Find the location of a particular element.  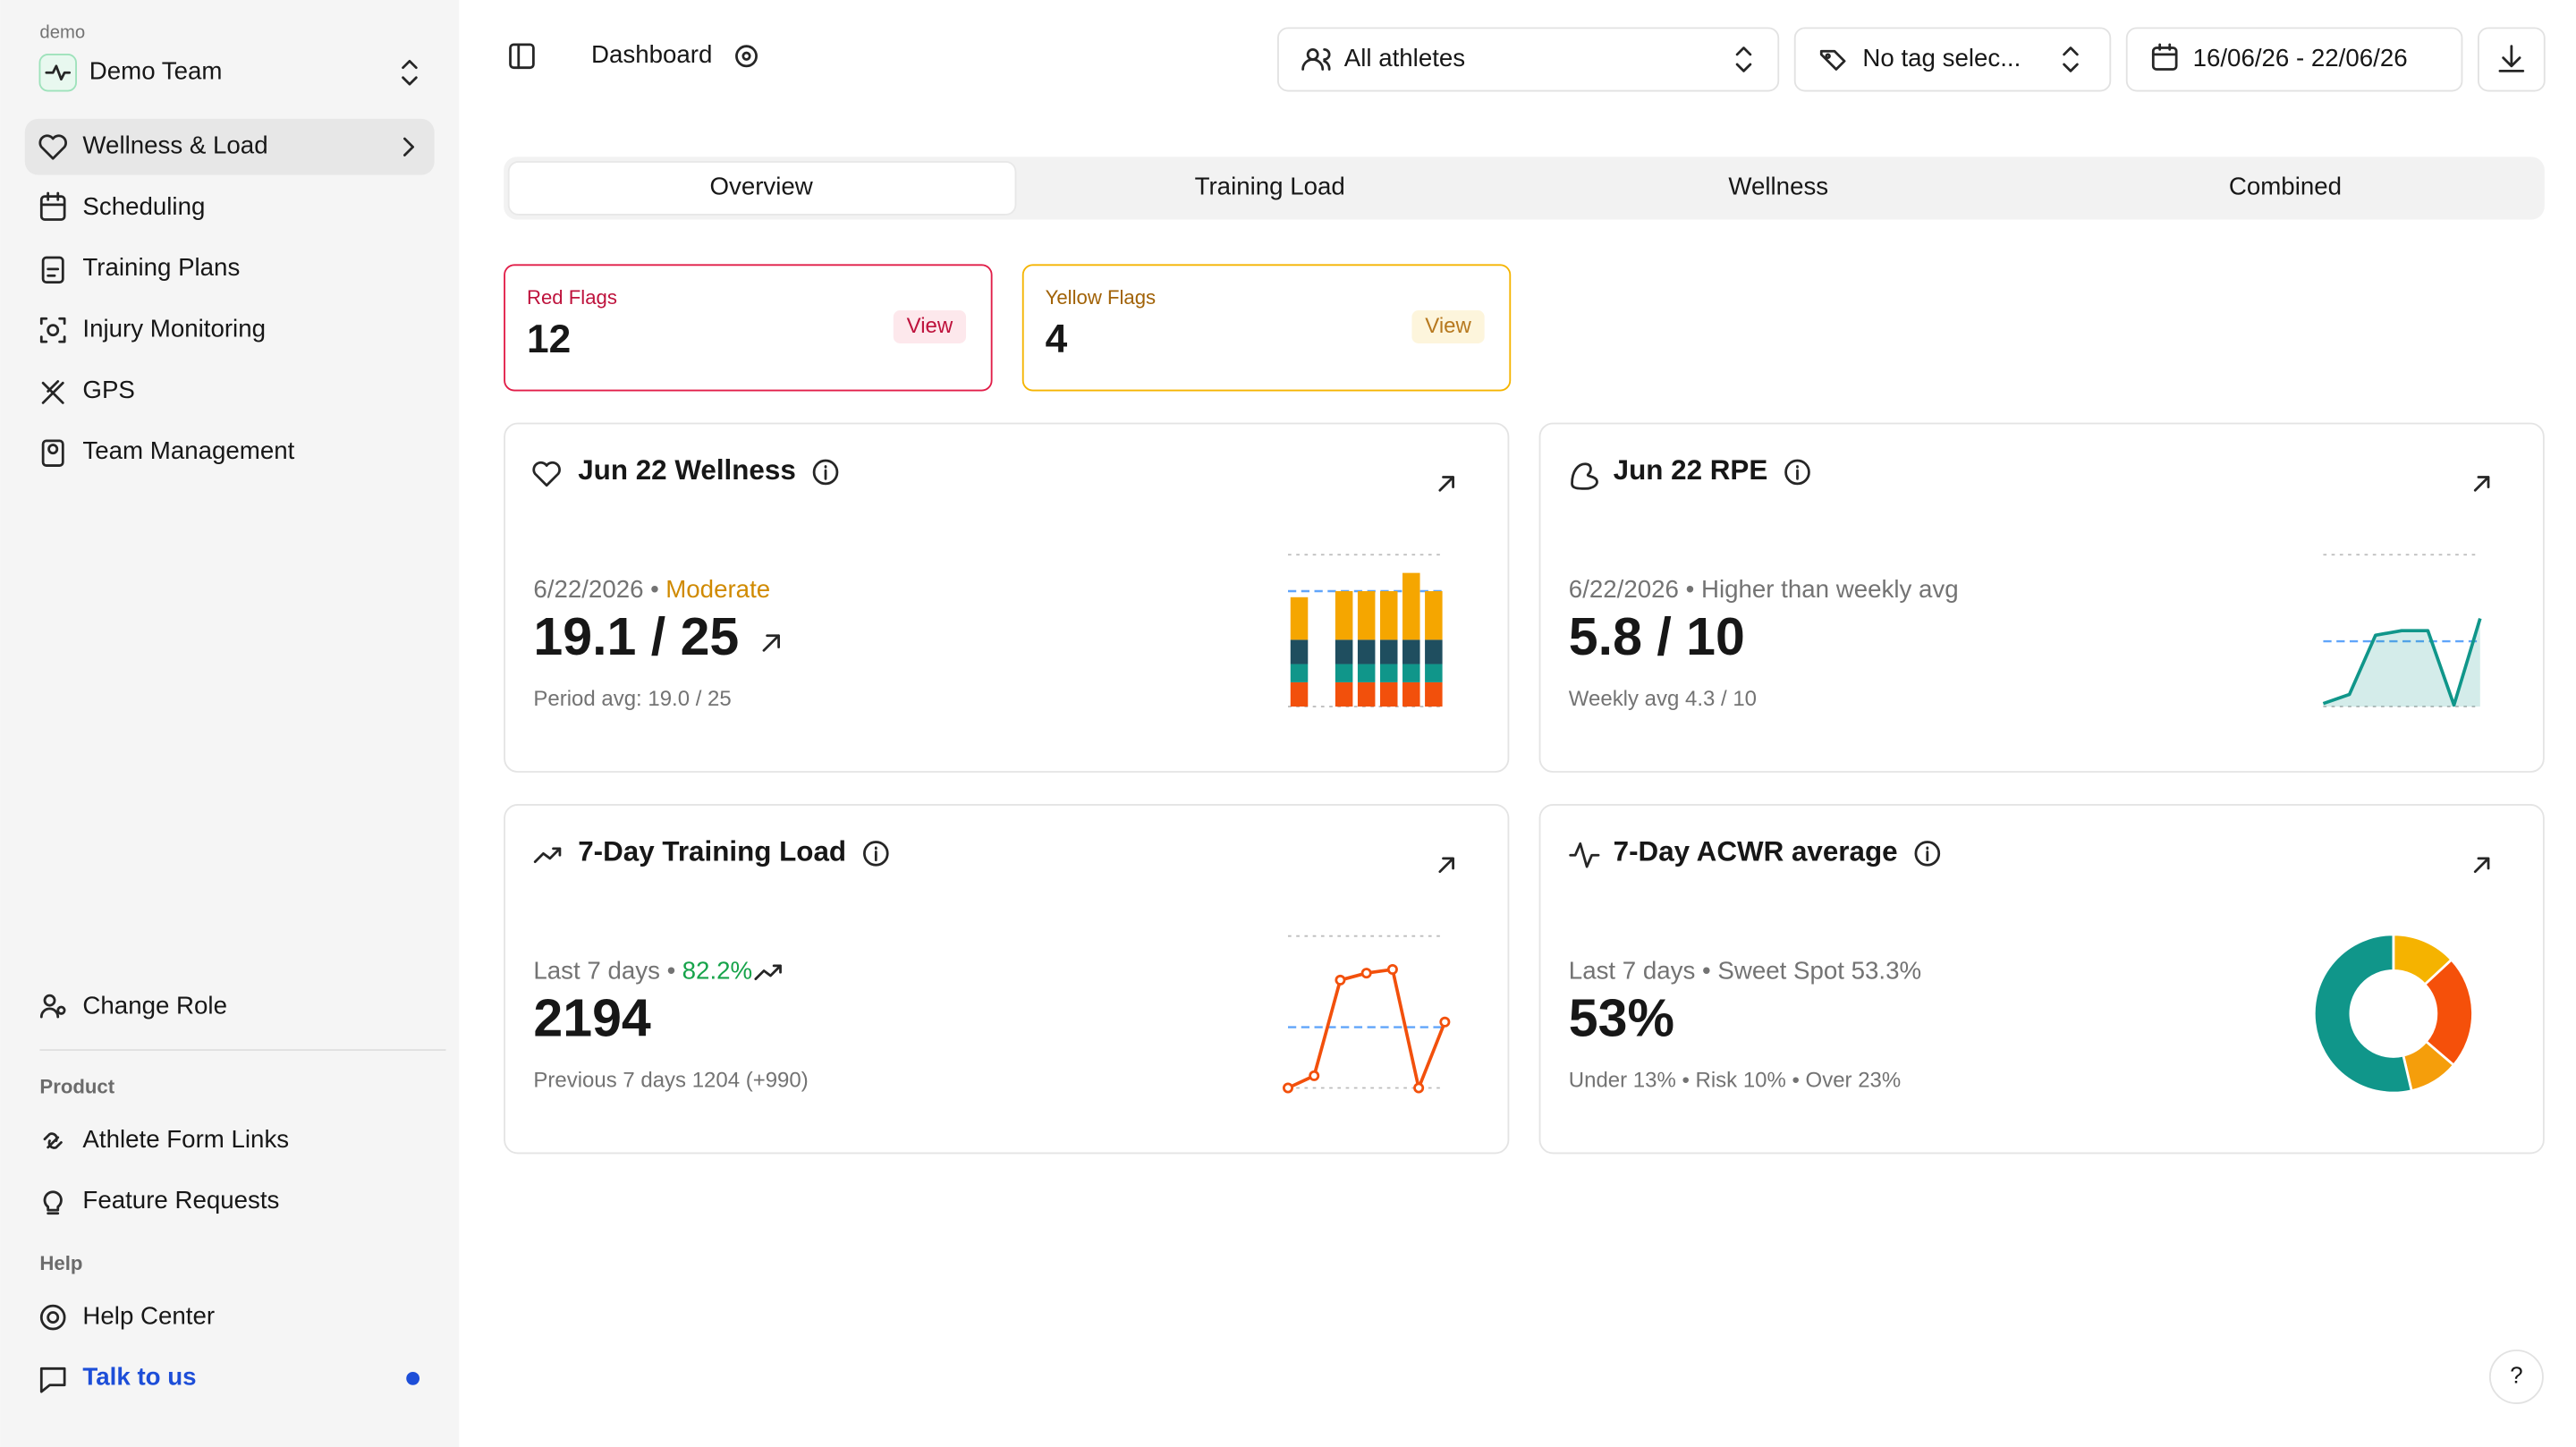

red-flag-card is located at coordinates (748, 328).